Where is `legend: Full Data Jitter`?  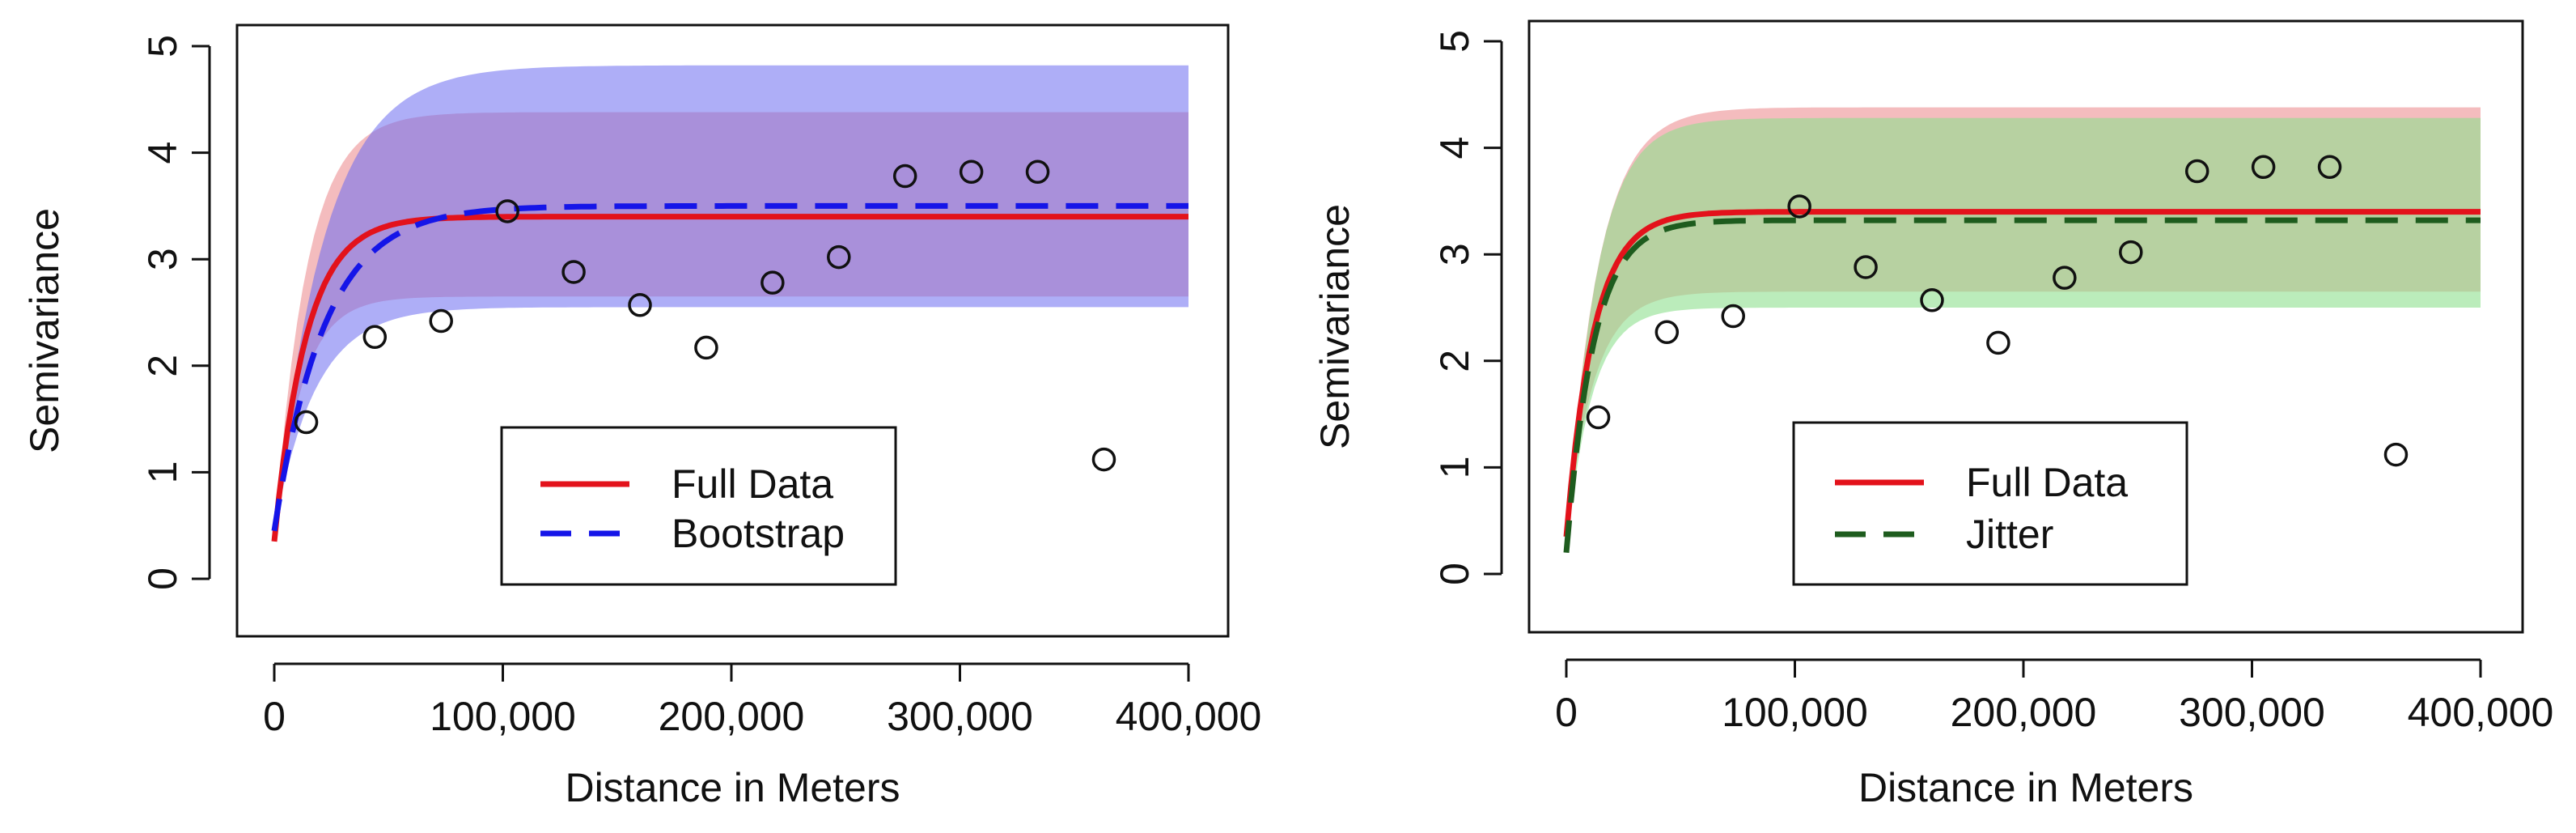 legend: Full Data Jitter is located at coordinates (1990, 503).